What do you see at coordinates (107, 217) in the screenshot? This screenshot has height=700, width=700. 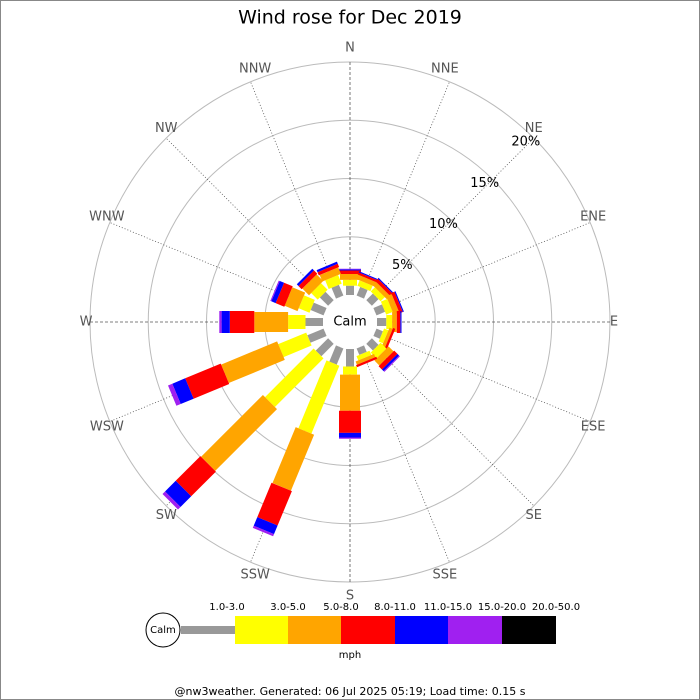 I see `direction-label: WNW` at bounding box center [107, 217].